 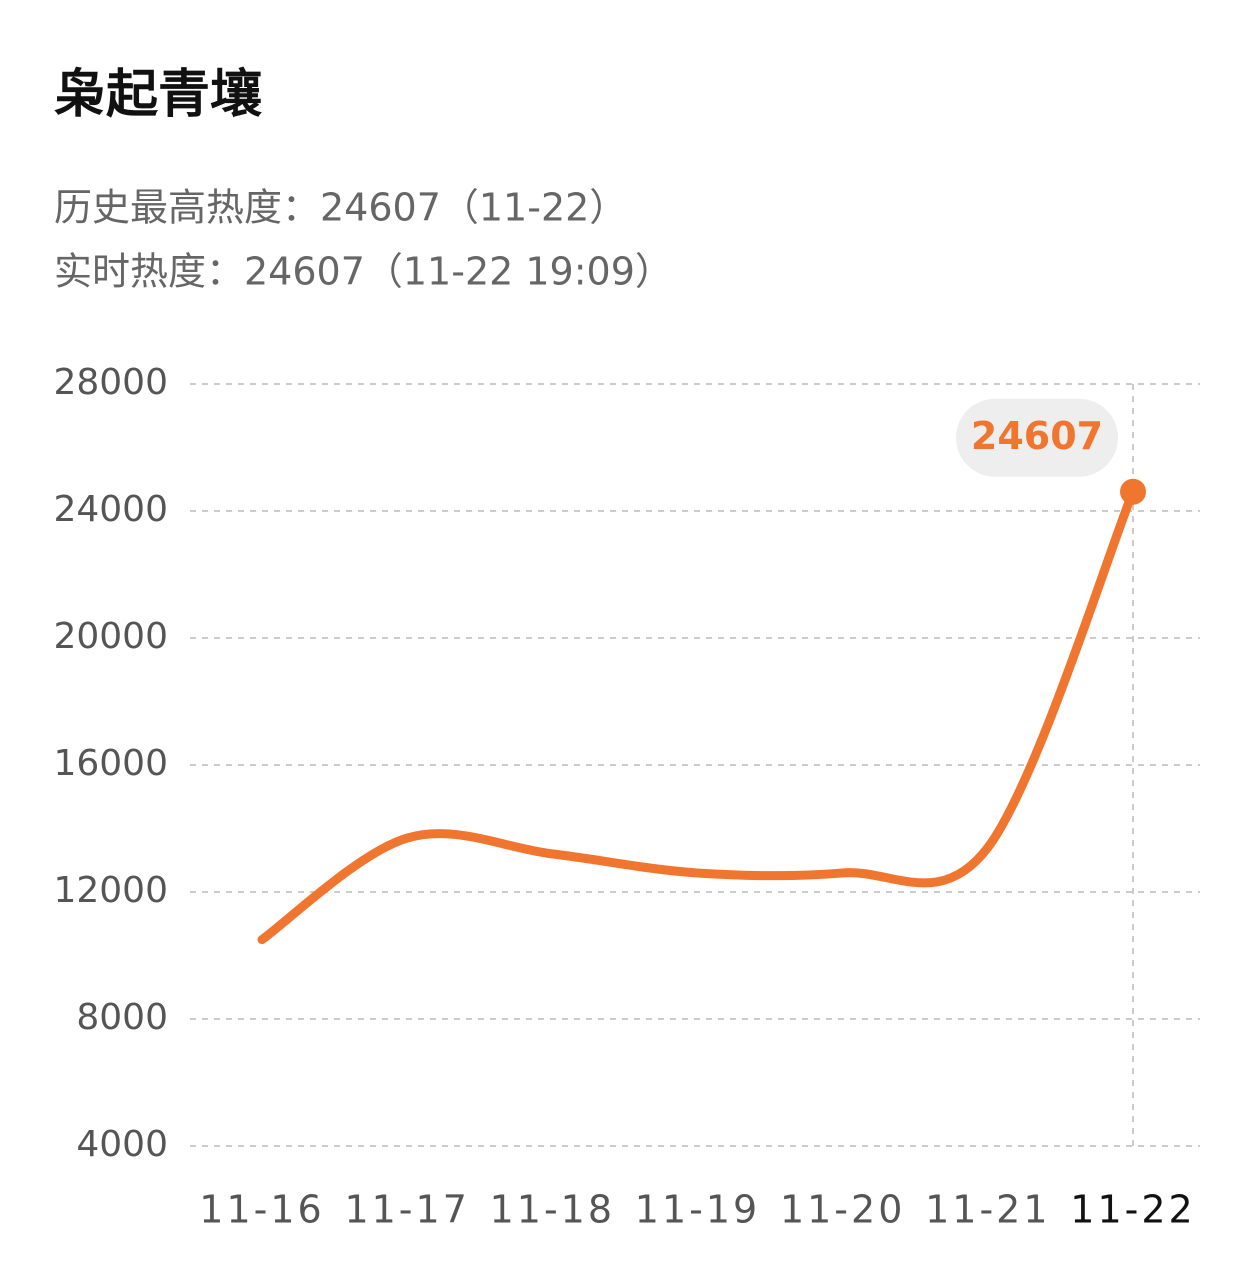 What do you see at coordinates (697, 1210) in the screenshot?
I see `x-tick-label: 11-19` at bounding box center [697, 1210].